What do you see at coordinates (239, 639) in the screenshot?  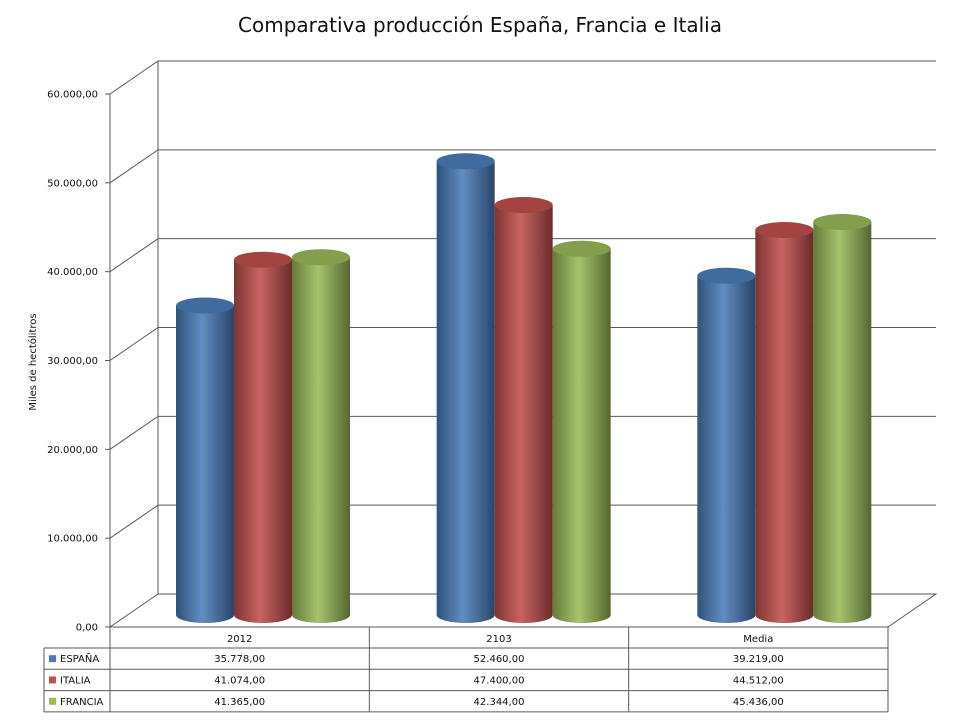 I see `x-tick-label: 2012` at bounding box center [239, 639].